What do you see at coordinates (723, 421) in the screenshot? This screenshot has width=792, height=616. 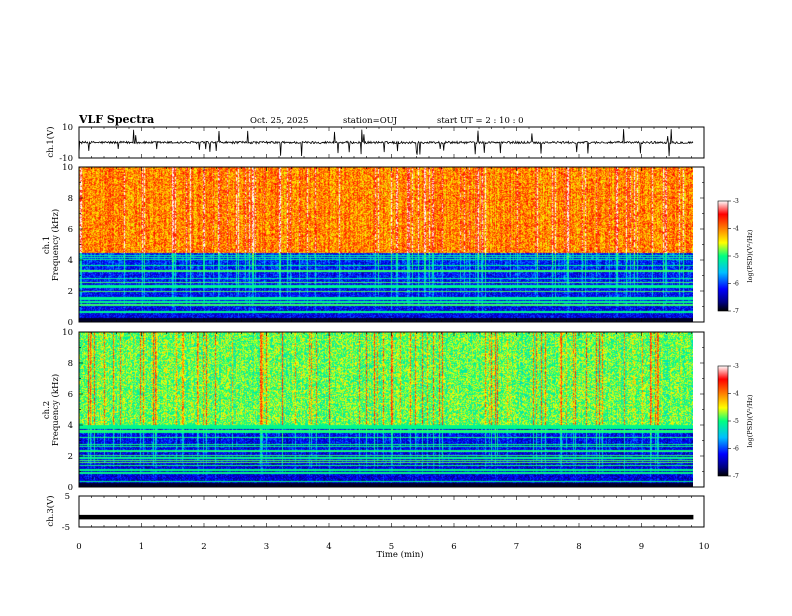 I see `ch2-colorbar-gradient` at bounding box center [723, 421].